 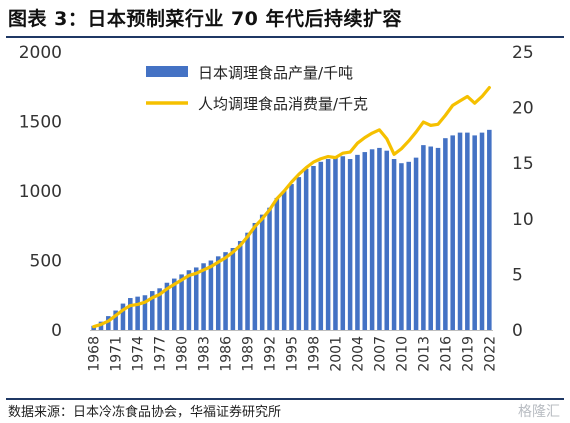 What do you see at coordinates (416, 243) in the screenshot?
I see `bar-2012` at bounding box center [416, 243].